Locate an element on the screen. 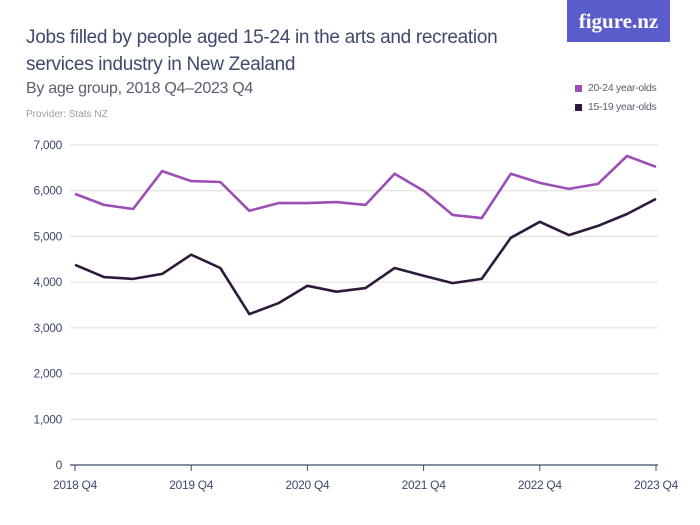  x-tick-label: 2023 Q4 is located at coordinates (656, 485).